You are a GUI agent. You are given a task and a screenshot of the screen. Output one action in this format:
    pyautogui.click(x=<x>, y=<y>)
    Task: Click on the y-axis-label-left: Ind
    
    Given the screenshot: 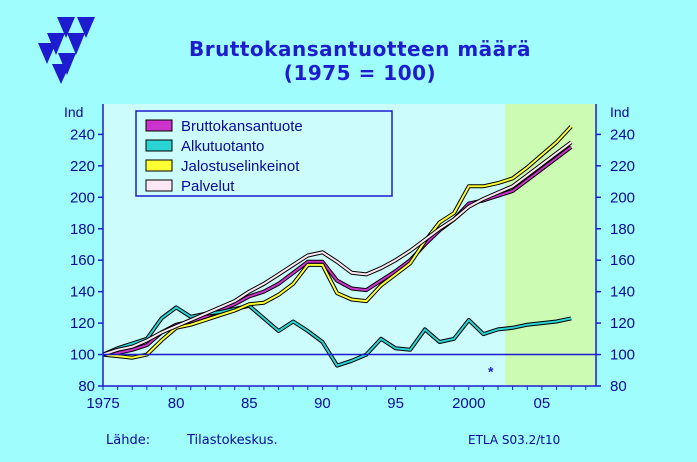 What is the action you would take?
    pyautogui.click(x=73, y=112)
    